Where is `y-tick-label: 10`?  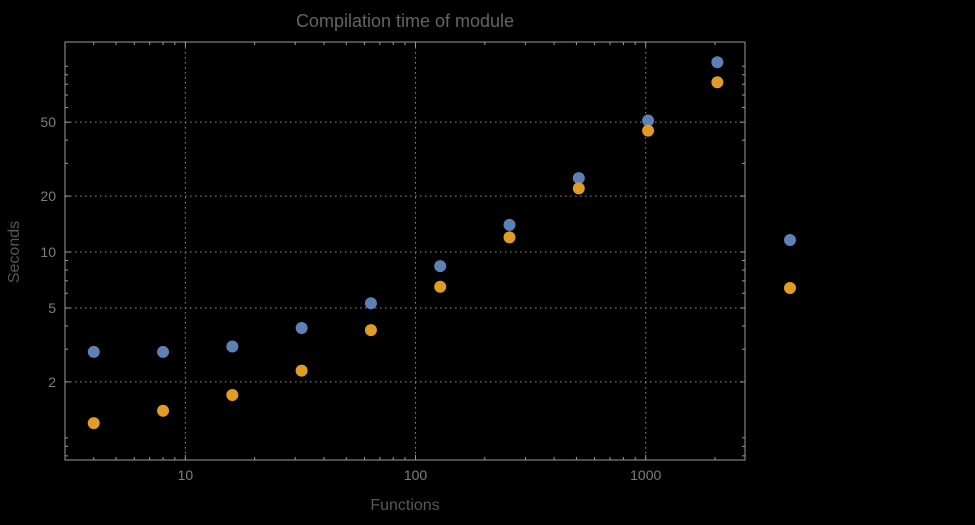 y-tick-label: 10 is located at coordinates (48, 252).